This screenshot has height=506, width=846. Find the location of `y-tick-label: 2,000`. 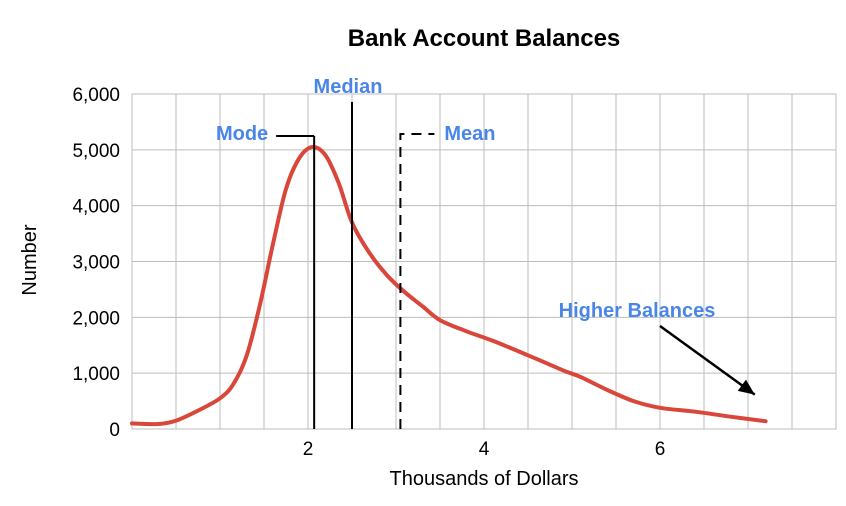

y-tick-label: 2,000 is located at coordinates (96, 318).